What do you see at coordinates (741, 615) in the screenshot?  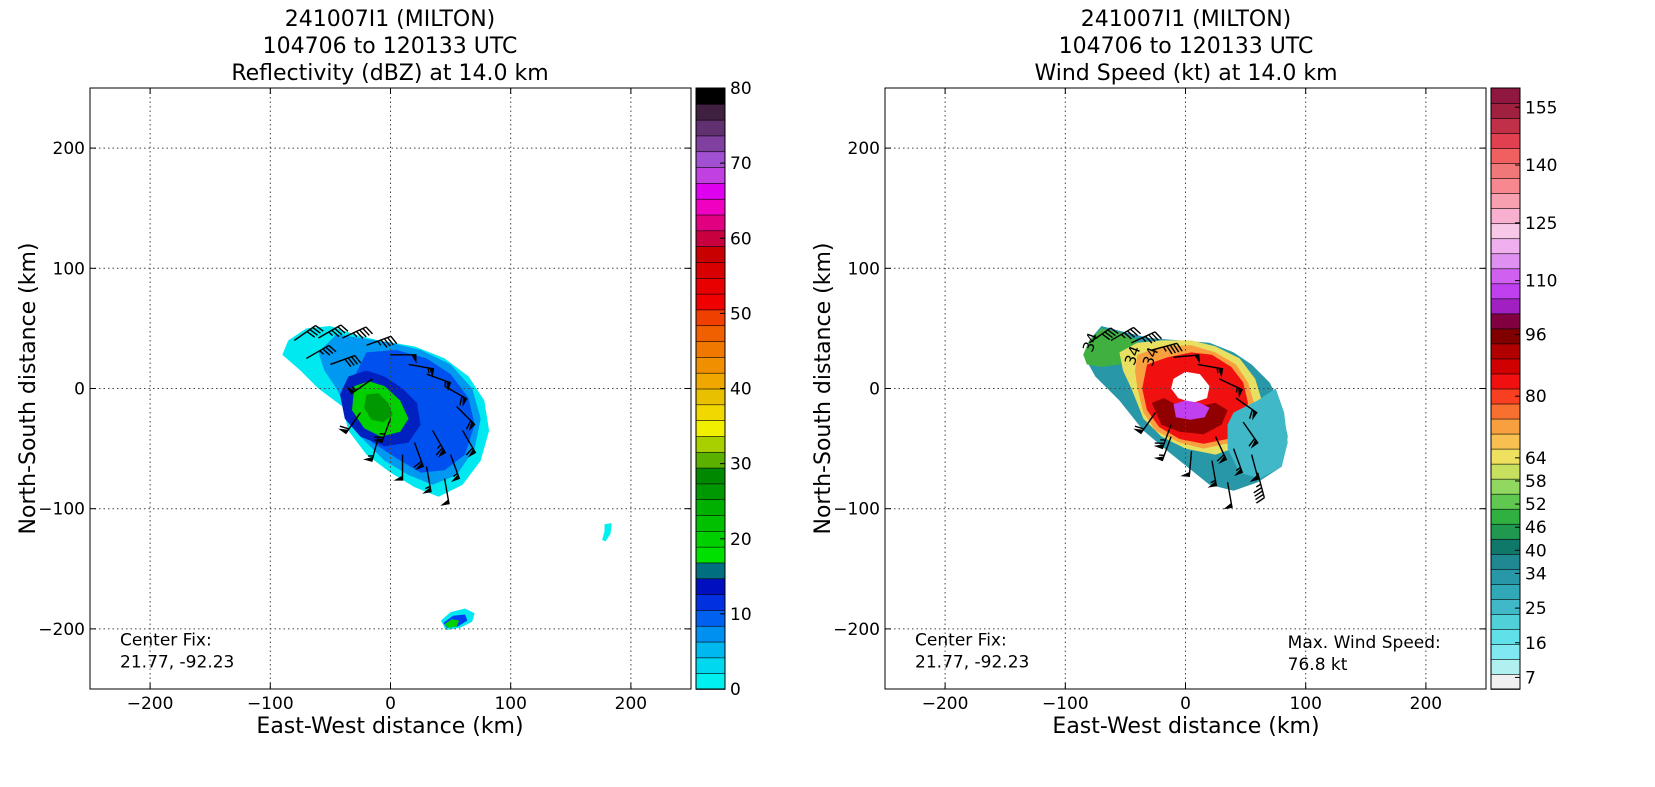 I see `colorbar-tick-label: 10` at bounding box center [741, 615].